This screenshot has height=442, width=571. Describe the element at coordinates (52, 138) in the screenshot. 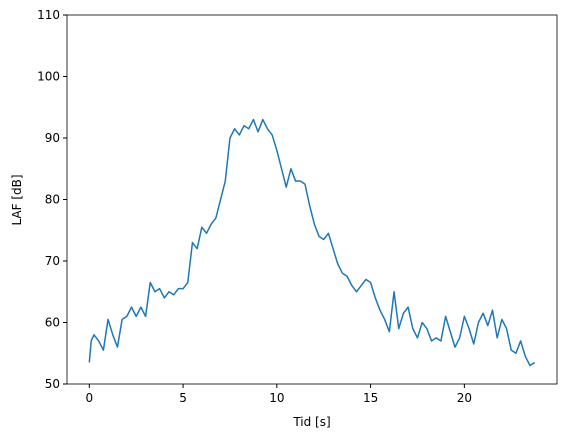

I see `y-tick-label: 90` at that location.